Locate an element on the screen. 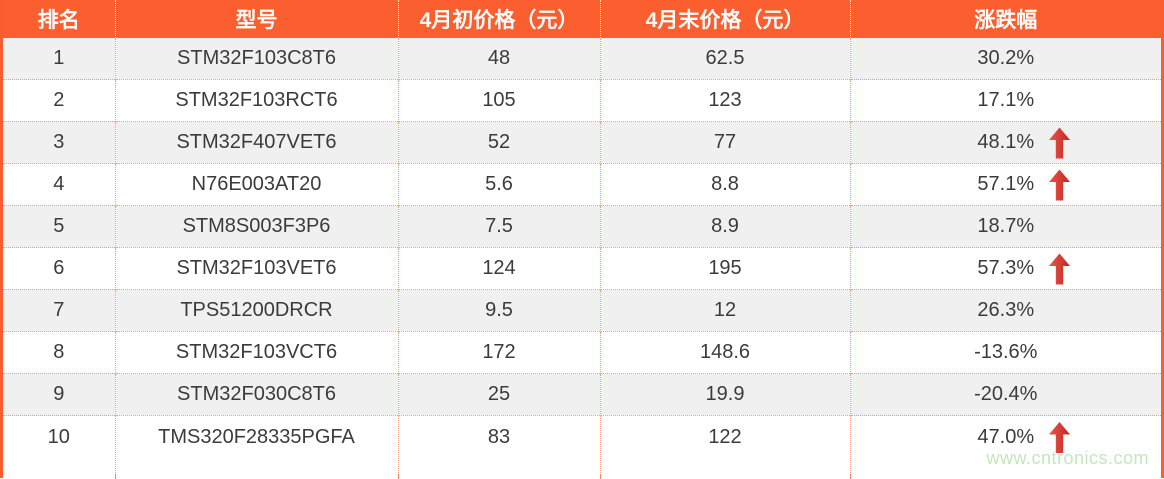 This screenshot has width=1164, height=479. table-row: 4 N76E003AT20 5.6 8.8 57.1% is located at coordinates (582, 184).